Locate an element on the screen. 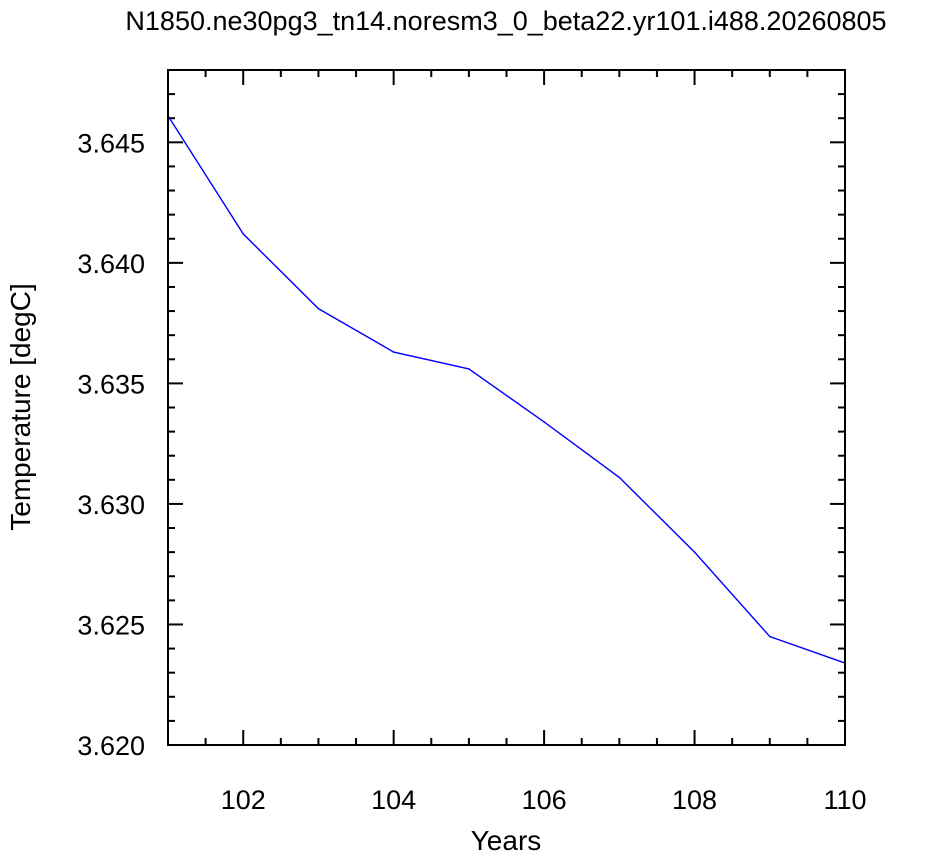 The height and width of the screenshot is (859, 945). x-tick-label: 102 is located at coordinates (243, 800).